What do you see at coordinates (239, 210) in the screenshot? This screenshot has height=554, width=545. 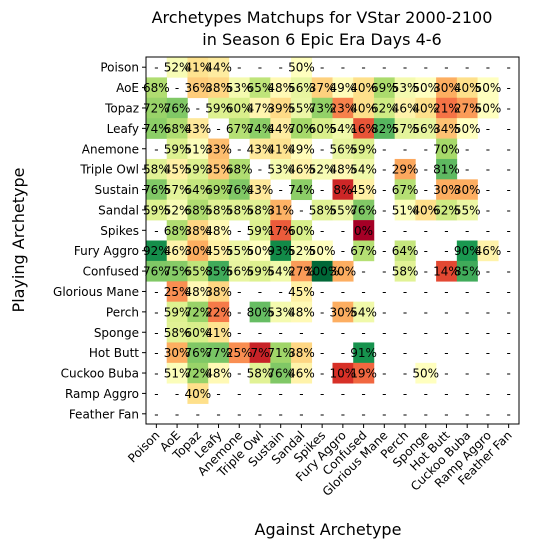 I see `cell-value-label: 58%` at bounding box center [239, 210].